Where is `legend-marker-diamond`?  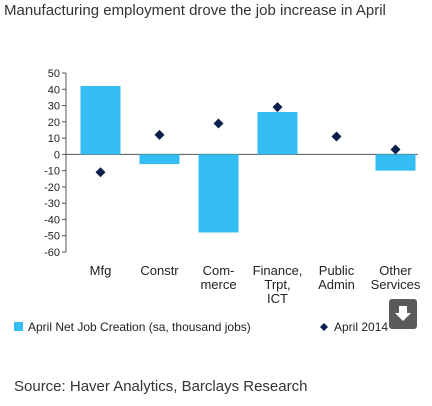 legend-marker-diamond is located at coordinates (324, 327).